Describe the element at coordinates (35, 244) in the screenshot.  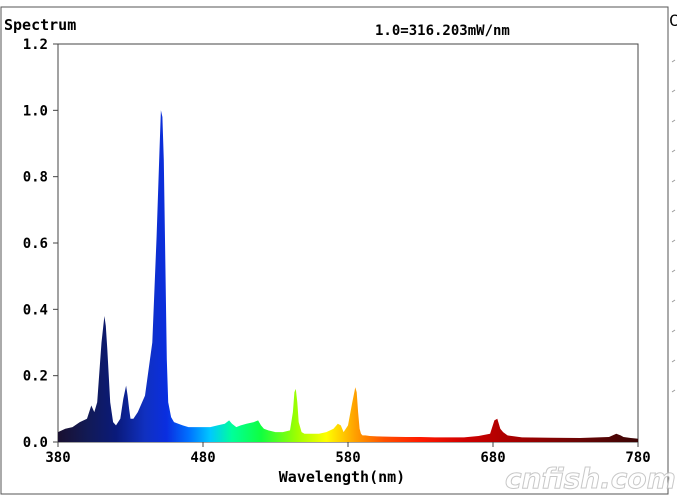
I see `y-tick-label: 0.6` at that location.